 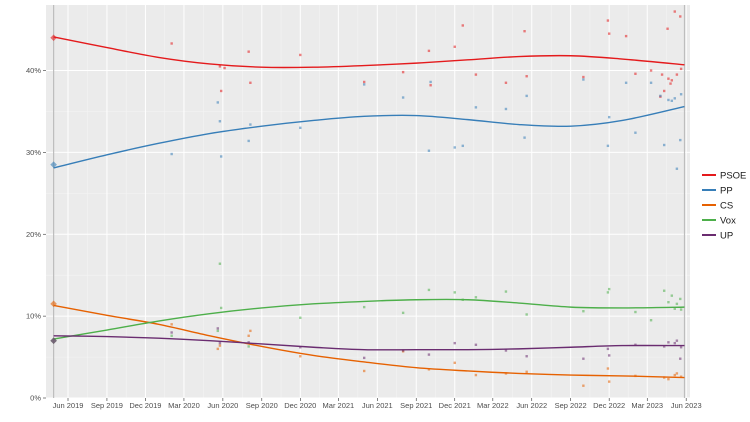 What do you see at coordinates (719, 221) in the screenshot?
I see `legend-item-vox: Vox` at bounding box center [719, 221].